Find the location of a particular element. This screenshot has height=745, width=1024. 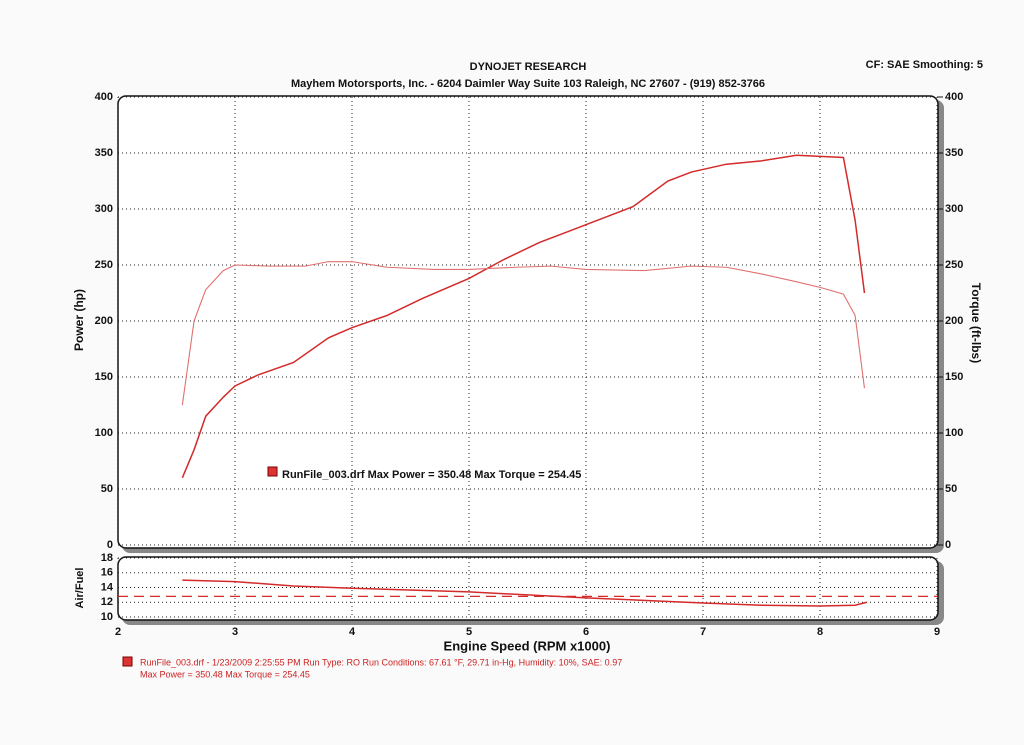

x-axis-label: Engine Speed (RPM x1000) is located at coordinates (527, 645).